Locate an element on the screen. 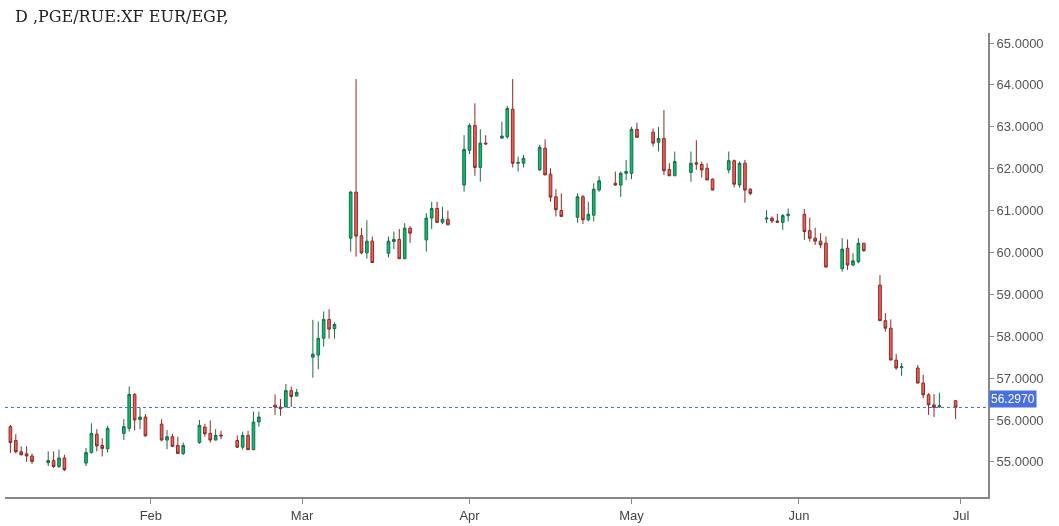 Image resolution: width=1059 pixels, height=526 pixels. y-tick-label: 55.0000 is located at coordinates (1020, 462).